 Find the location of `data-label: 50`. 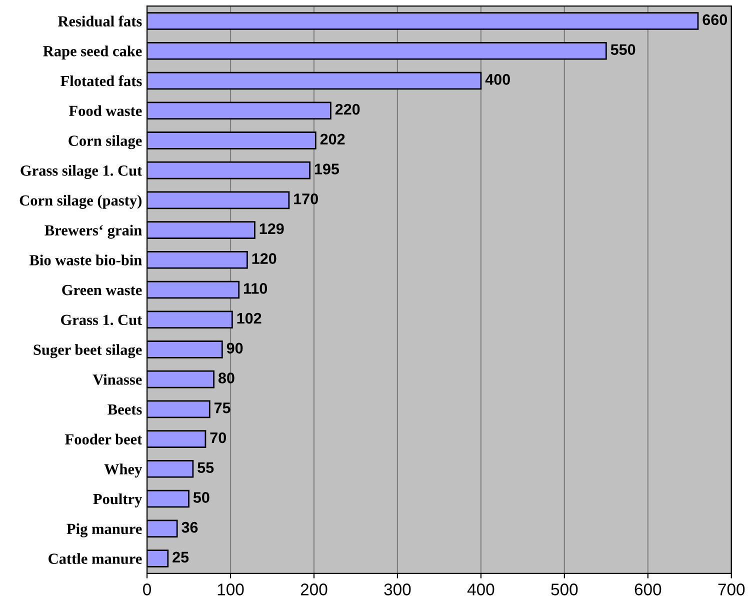

data-label: 50 is located at coordinates (201, 497).